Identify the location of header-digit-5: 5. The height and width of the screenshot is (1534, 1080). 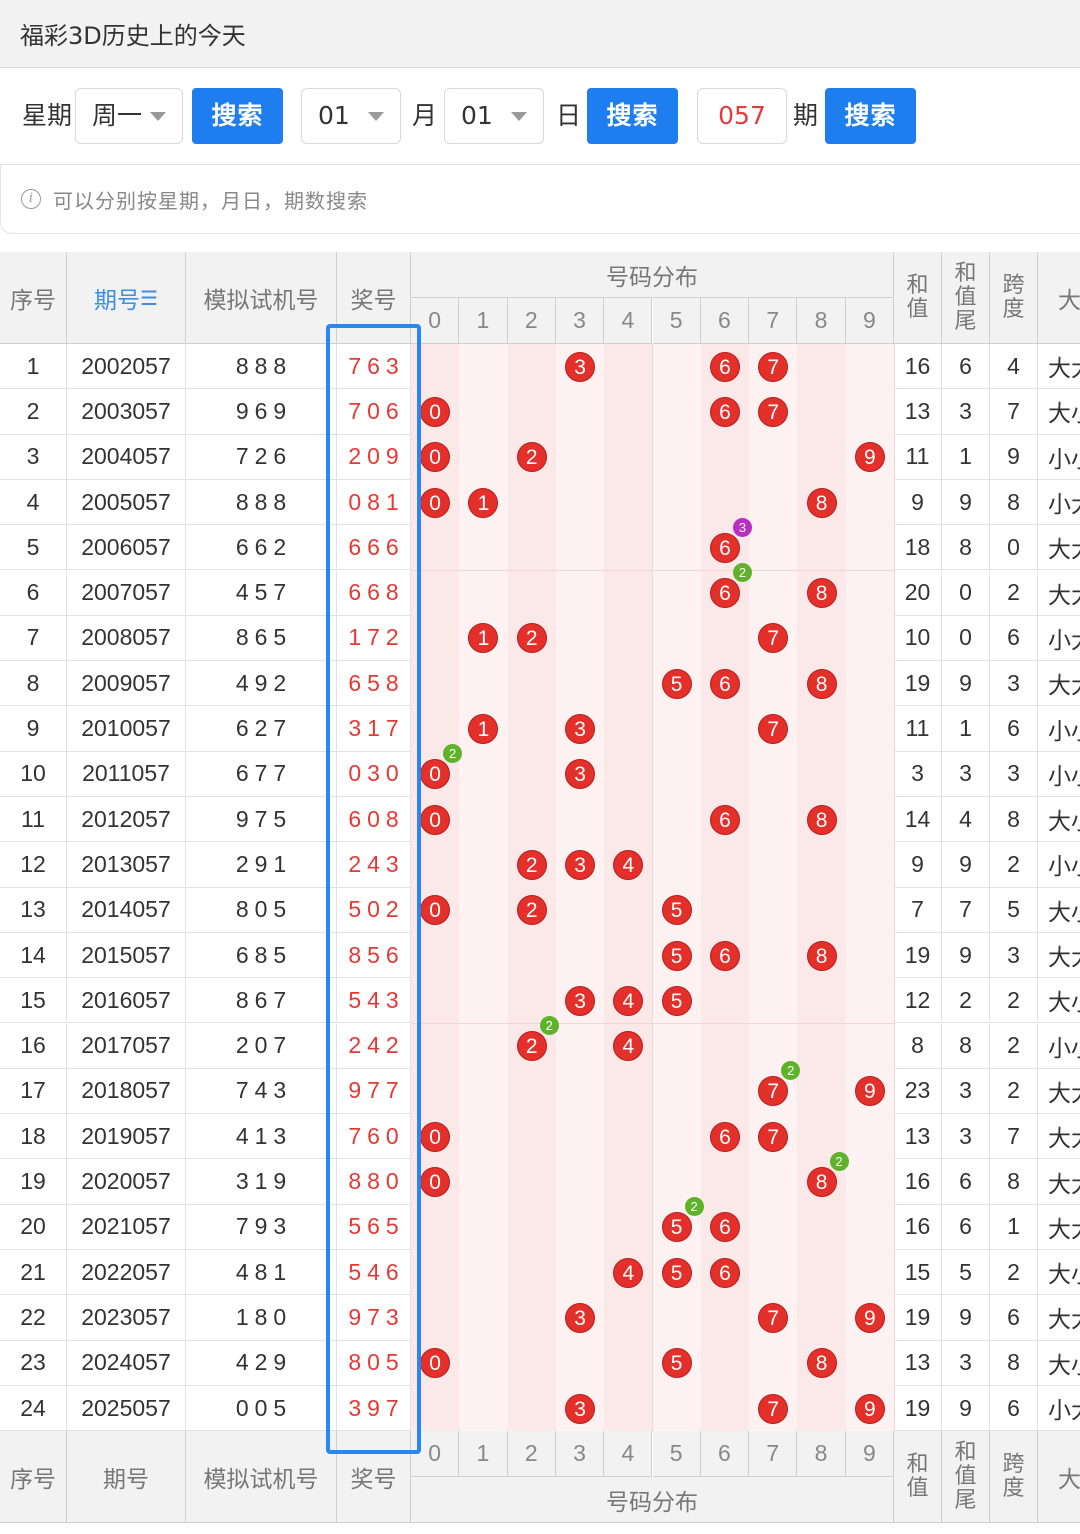
(676, 1454).